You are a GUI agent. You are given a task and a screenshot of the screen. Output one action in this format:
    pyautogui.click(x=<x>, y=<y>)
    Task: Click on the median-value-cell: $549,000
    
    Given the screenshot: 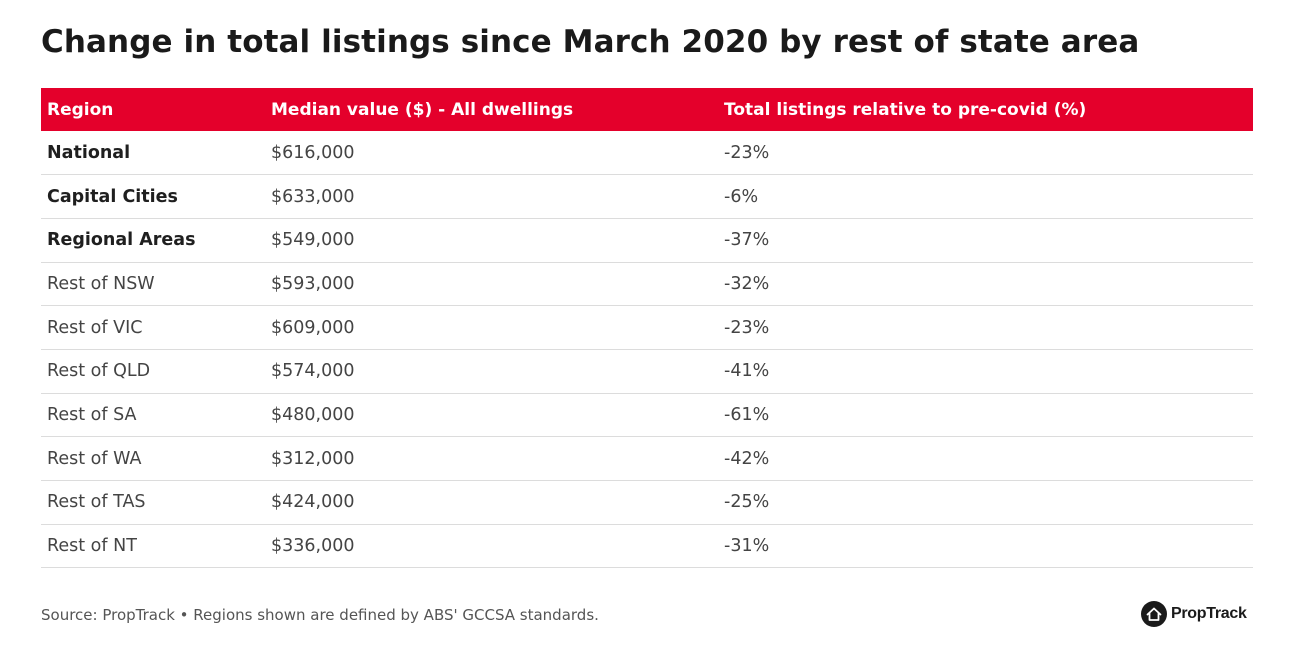 What is the action you would take?
    pyautogui.click(x=313, y=240)
    